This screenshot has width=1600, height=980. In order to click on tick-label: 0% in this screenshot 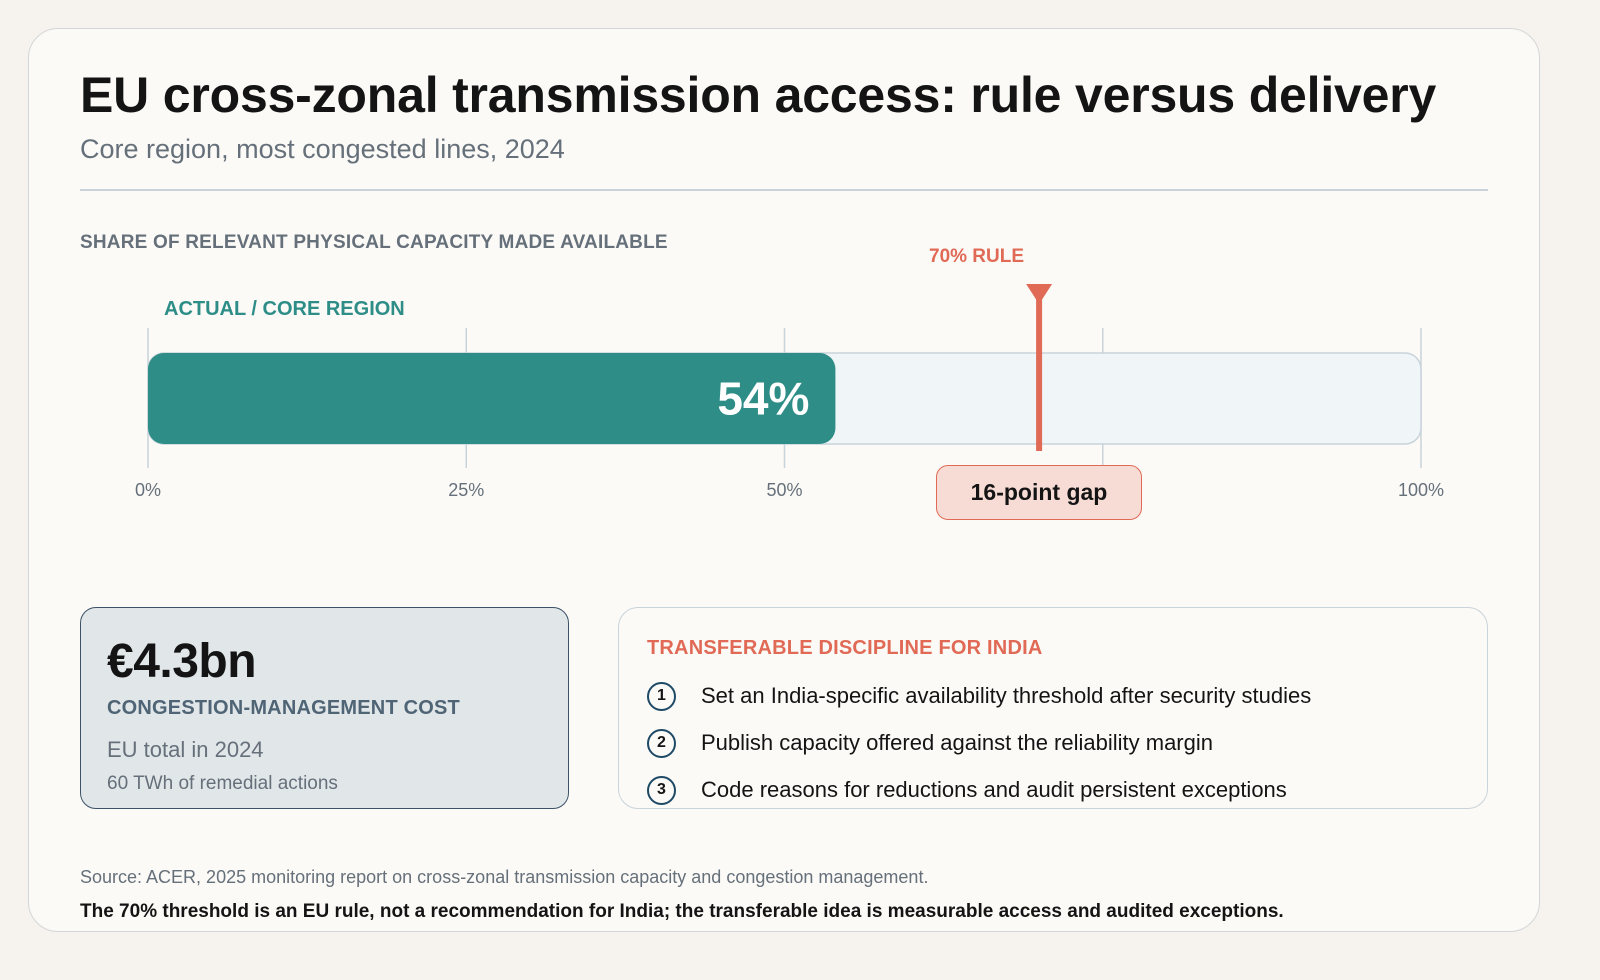, I will do `click(148, 490)`.